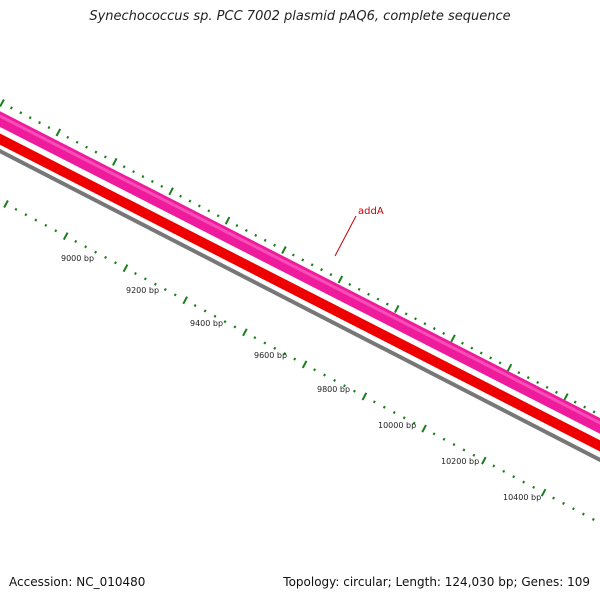 This screenshot has width=600, height=600. Describe the element at coordinates (460, 461) in the screenshot. I see `scale-label: 10200 bp` at that location.